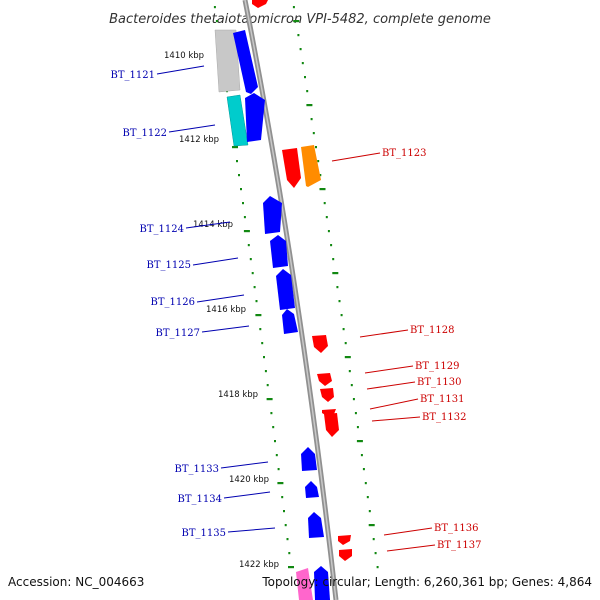  I want to click on gene-label-bt-1131: BT_1131, so click(442, 399).